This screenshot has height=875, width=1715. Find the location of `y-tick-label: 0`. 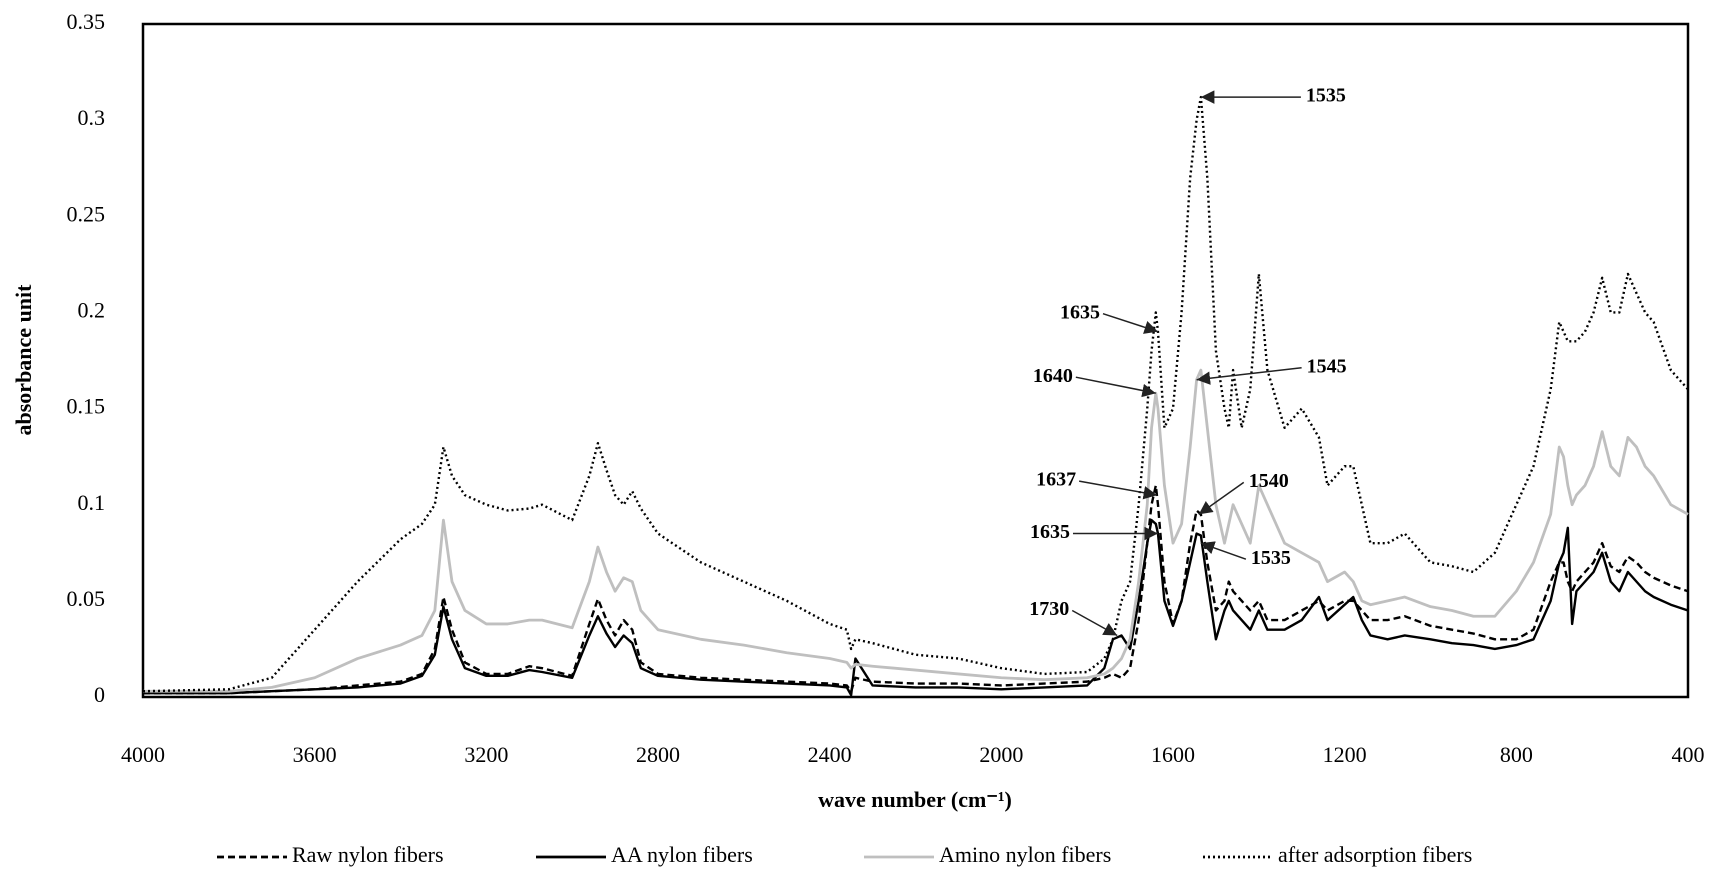

y-tick-label: 0 is located at coordinates (99, 694).